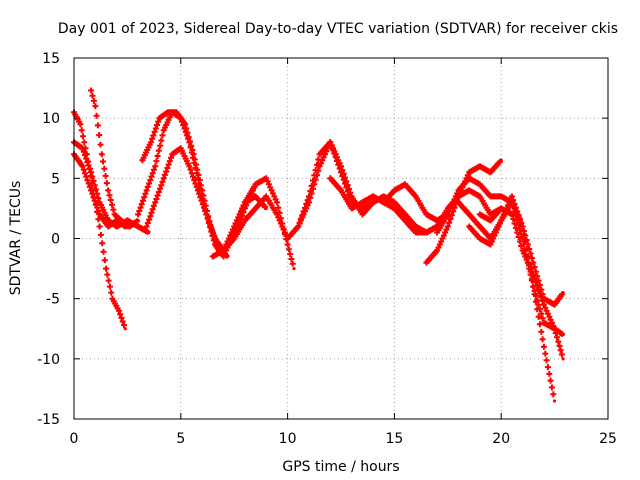  Describe the element at coordinates (51, 119) in the screenshot. I see `y-tick-label: 10` at that location.